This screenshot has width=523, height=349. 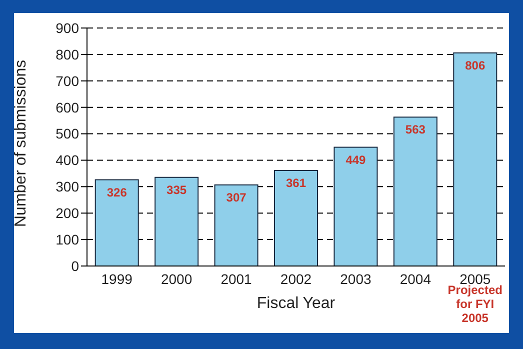 I want to click on data-label: 361, so click(x=296, y=183).